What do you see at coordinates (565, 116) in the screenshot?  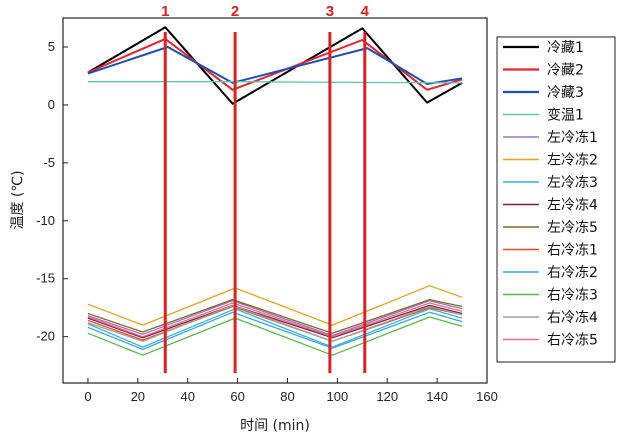 I see `legend-label: 变温1` at bounding box center [565, 116].